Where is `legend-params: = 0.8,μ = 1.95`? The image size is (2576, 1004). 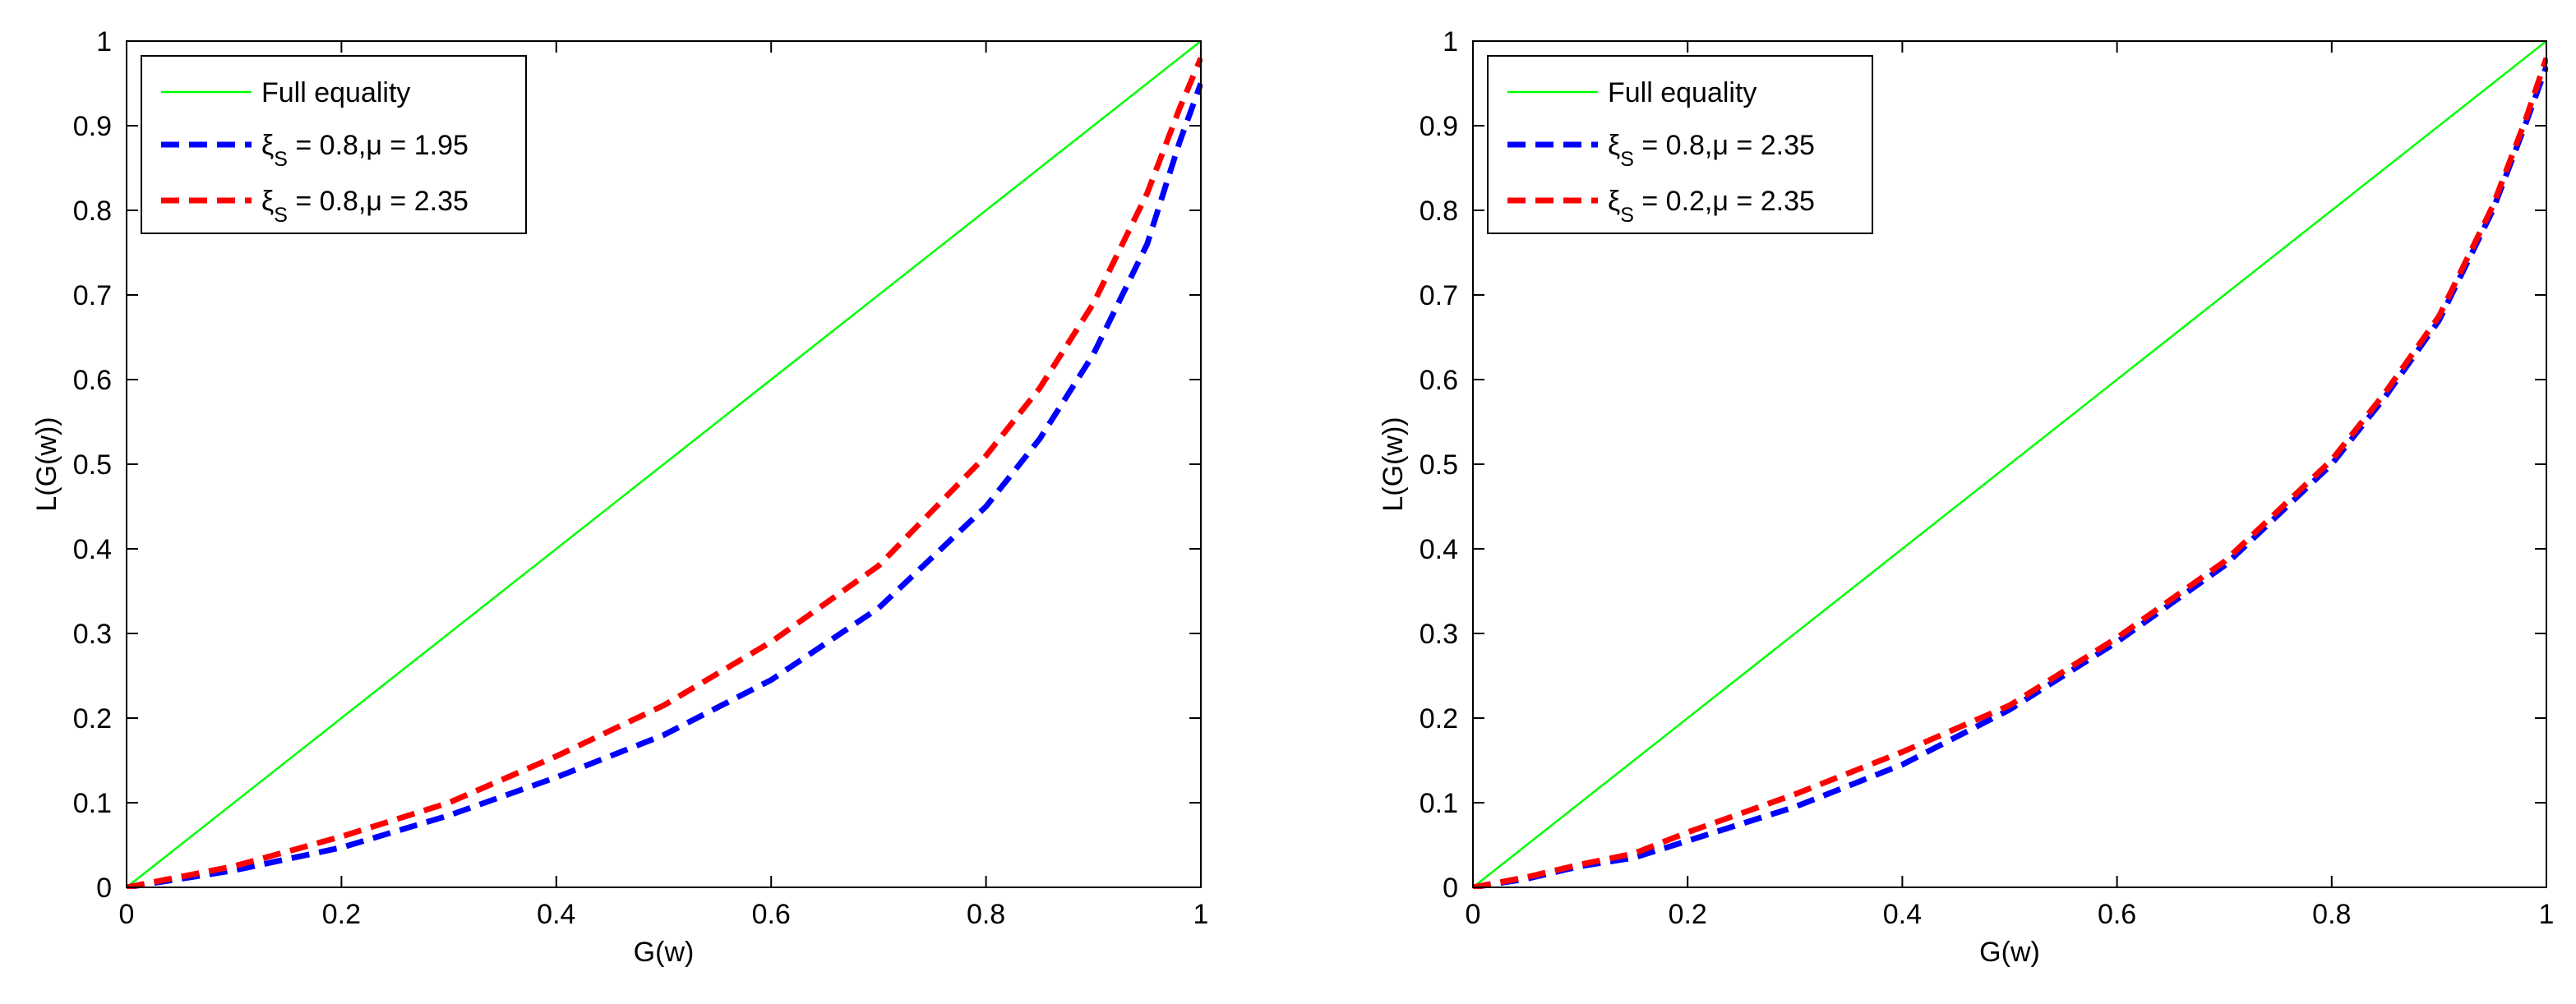 legend-params: = 0.8,μ = 1.95 is located at coordinates (379, 145).